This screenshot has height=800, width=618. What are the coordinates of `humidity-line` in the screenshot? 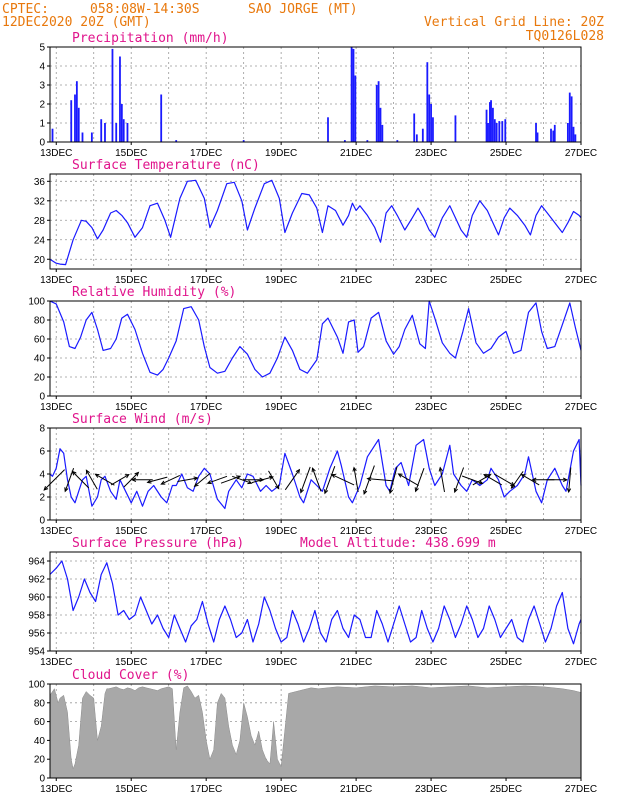 It's located at (315, 339).